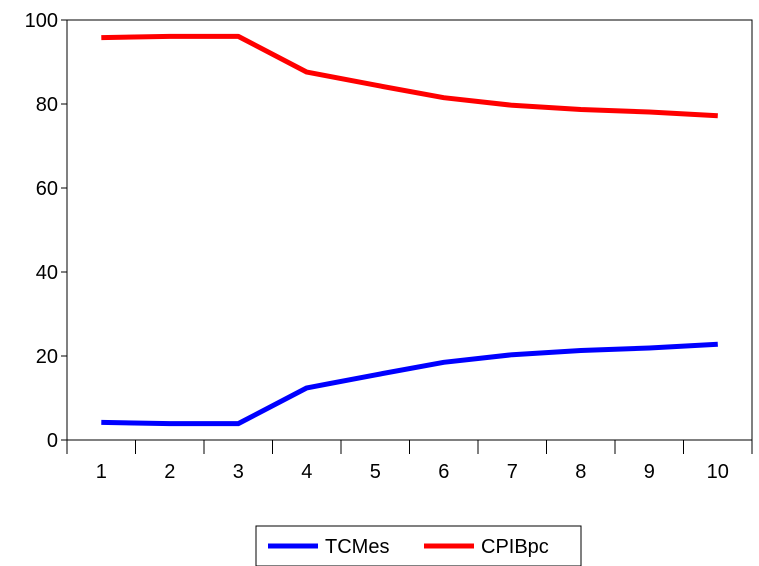 This screenshot has width=759, height=566. What do you see at coordinates (47, 189) in the screenshot?
I see `y-tick-label: 60` at bounding box center [47, 189].